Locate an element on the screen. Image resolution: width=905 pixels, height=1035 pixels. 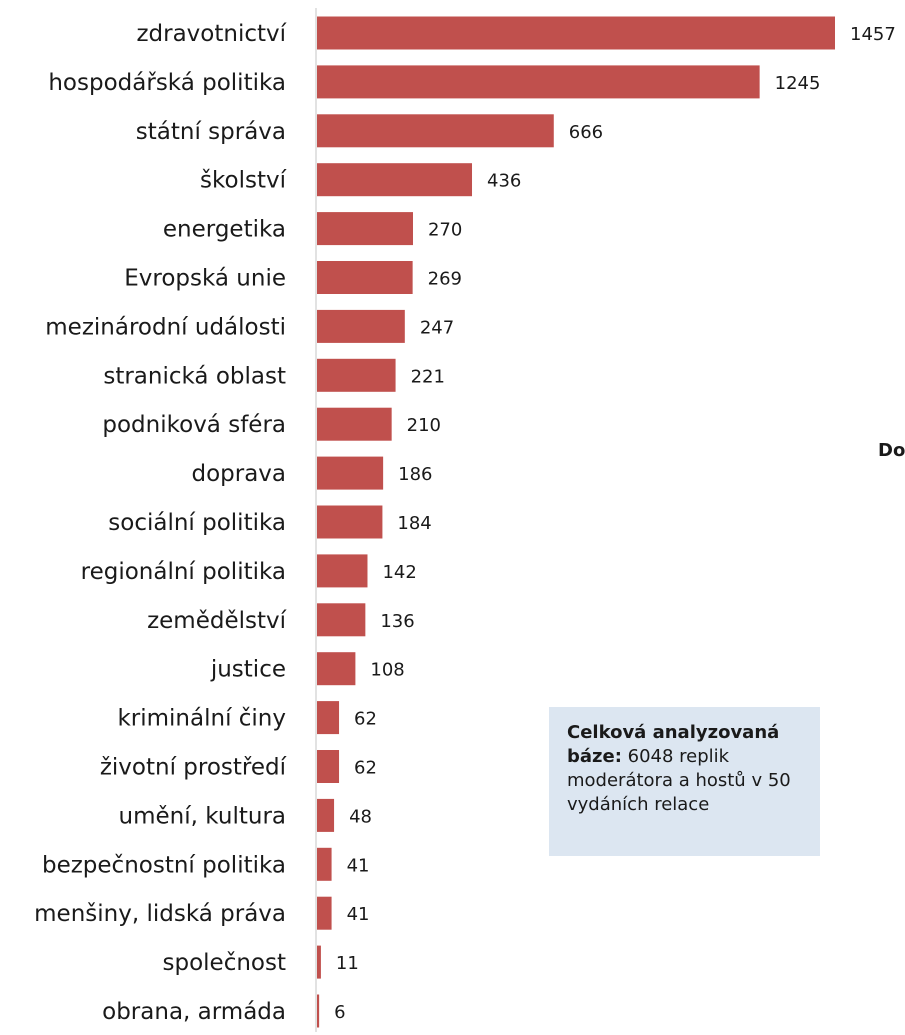
category-label: hospodářská politika is located at coordinates (167, 83).